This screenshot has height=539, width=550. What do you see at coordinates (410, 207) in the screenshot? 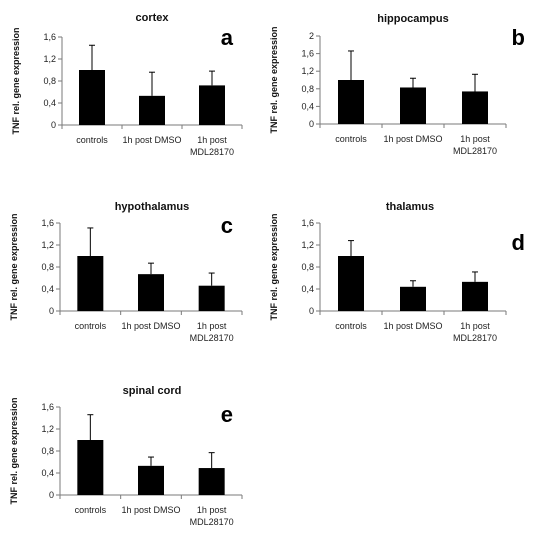
I see `chart-title: thalamus` at bounding box center [410, 207].